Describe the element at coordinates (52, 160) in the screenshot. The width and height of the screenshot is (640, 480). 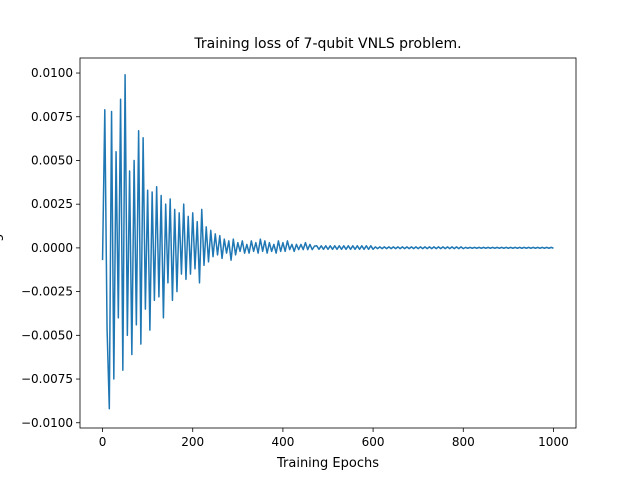
I see `y-tick-label: 0.0050` at that location.